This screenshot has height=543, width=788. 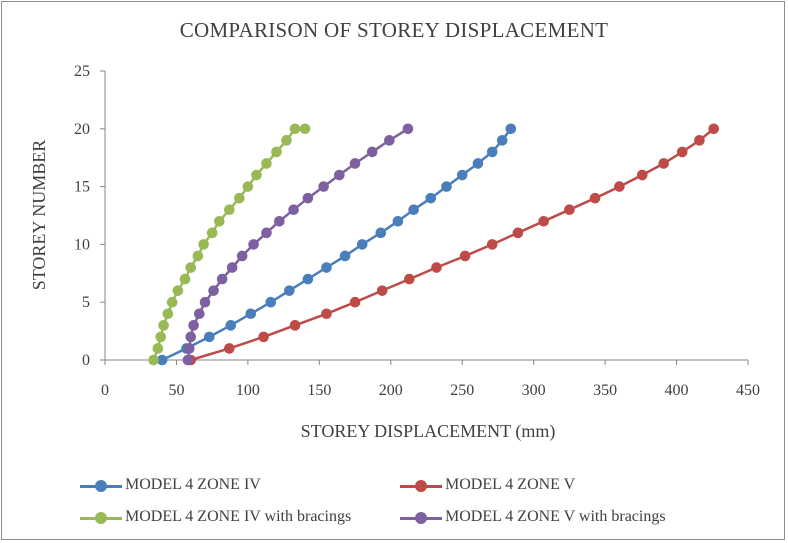 I want to click on y-tick-label: 5, so click(x=86, y=302).